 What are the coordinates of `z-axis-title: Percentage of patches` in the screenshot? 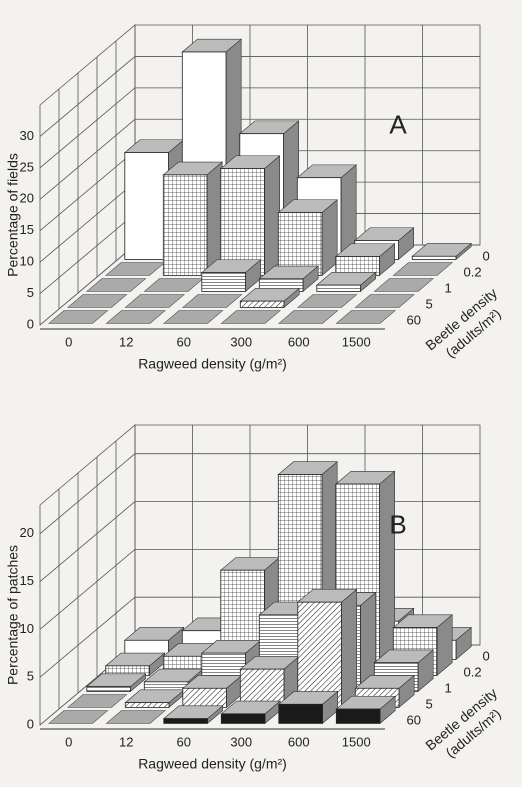 It's located at (13, 615).